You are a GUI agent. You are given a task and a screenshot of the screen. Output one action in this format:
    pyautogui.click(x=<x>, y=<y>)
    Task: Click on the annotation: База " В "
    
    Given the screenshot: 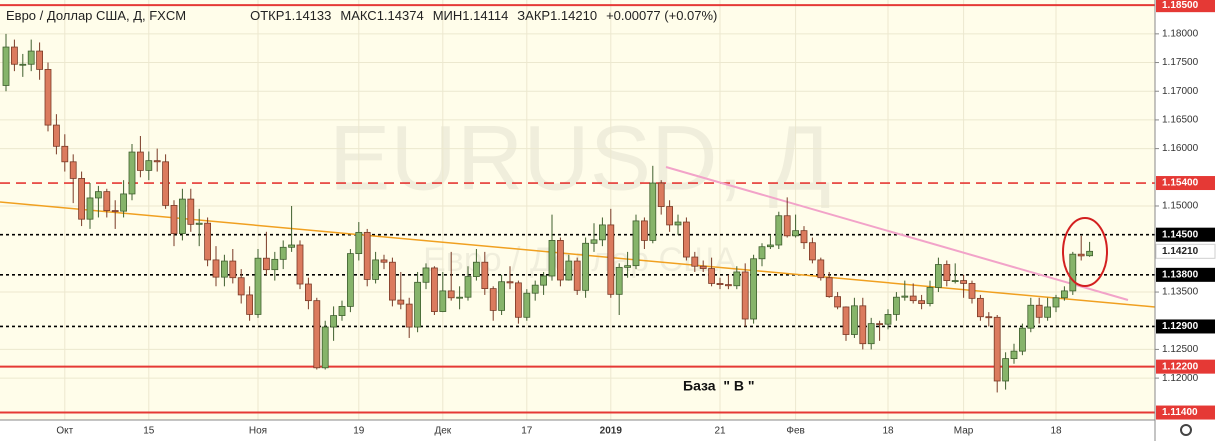 What is the action you would take?
    pyautogui.click(x=719, y=386)
    